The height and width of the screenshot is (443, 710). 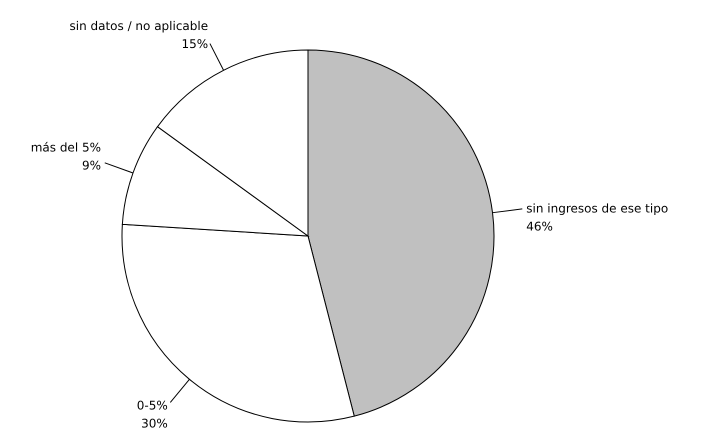 I want to click on data-label: 30%, so click(x=154, y=423).